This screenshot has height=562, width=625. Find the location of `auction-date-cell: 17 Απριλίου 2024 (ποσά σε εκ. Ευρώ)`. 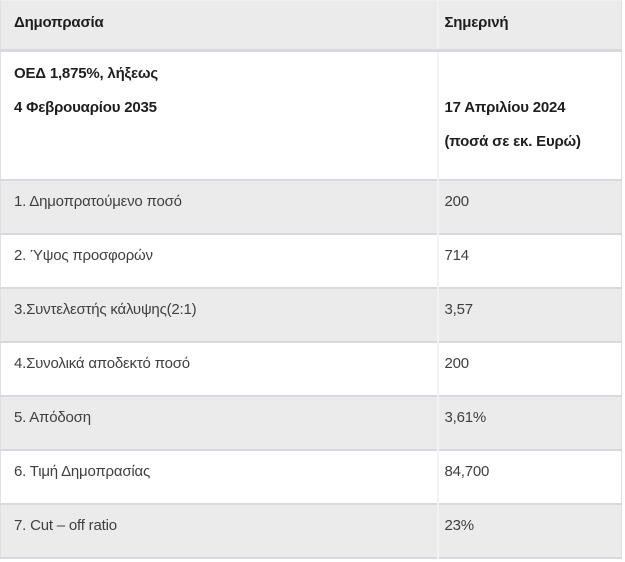

auction-date-cell: 17 Απριλίου 2024 (ποσά σε εκ. Ευρώ) is located at coordinates (530, 116).